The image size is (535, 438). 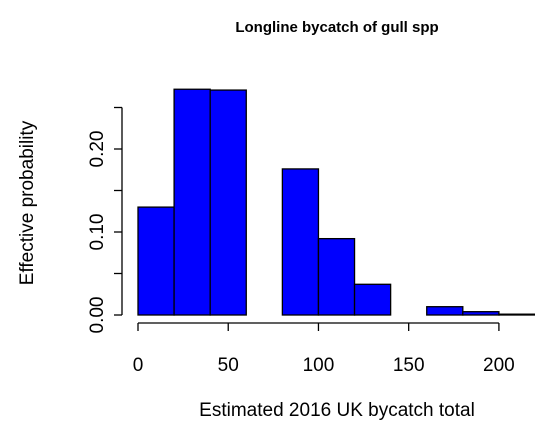 I want to click on x-axis-label: Estimated 2016 UK bycatch total, so click(x=337, y=410).